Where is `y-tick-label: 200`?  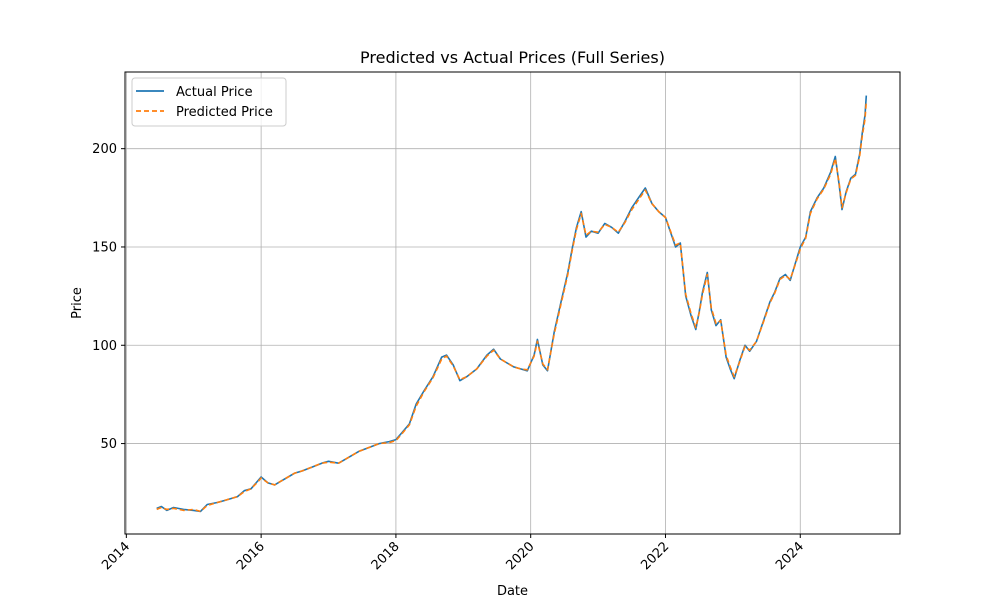
y-tick-label: 200 is located at coordinates (104, 149).